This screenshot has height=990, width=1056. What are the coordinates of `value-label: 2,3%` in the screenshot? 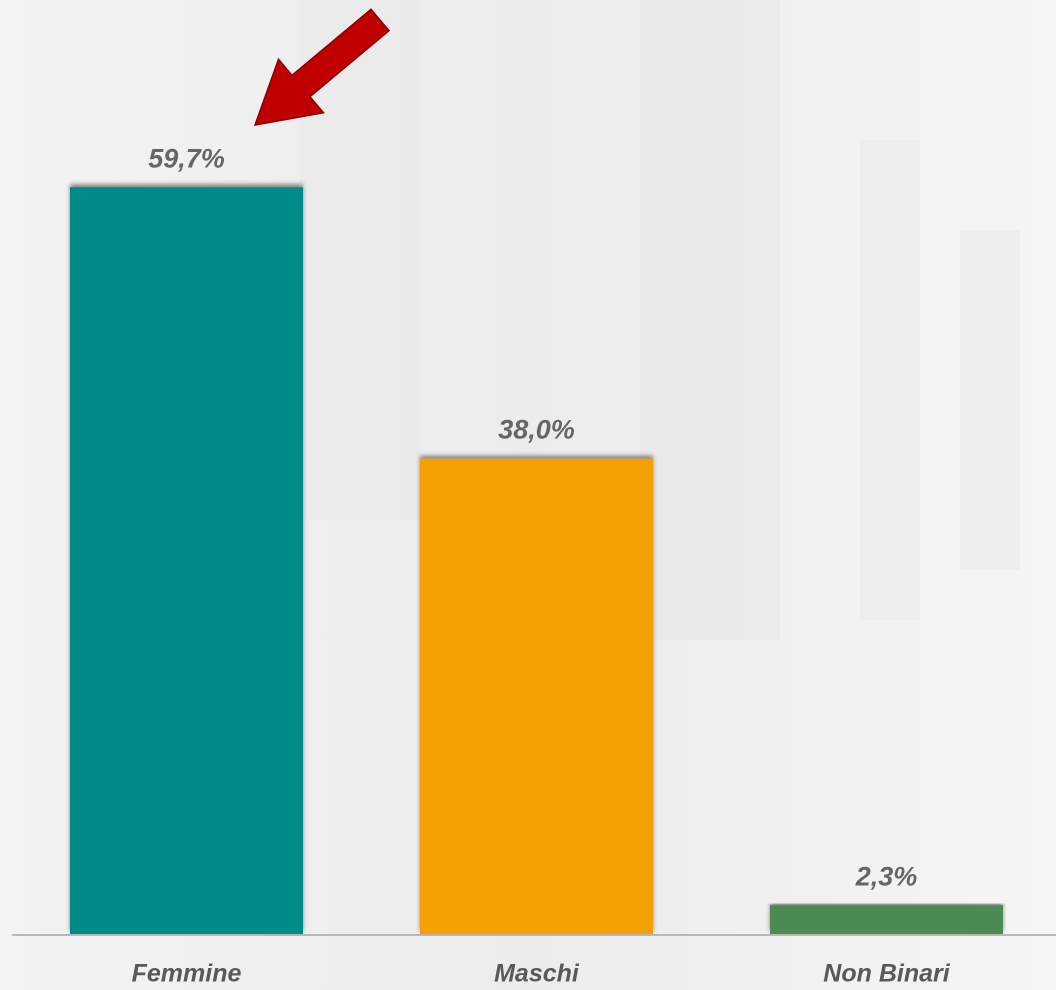 It's located at (886, 876).